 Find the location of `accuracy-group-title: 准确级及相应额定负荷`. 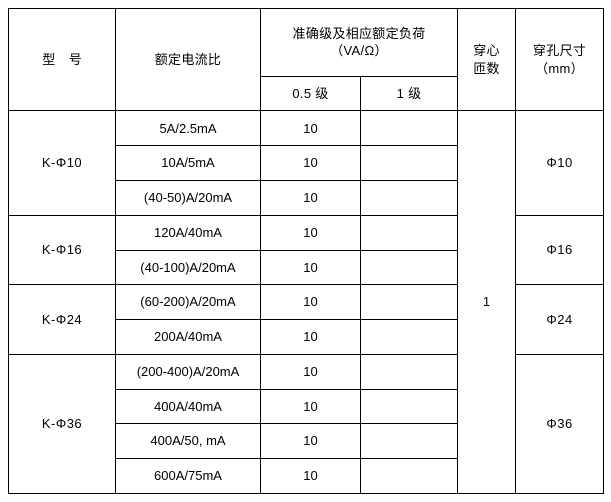

accuracy-group-title: 准确级及相应额定负荷 is located at coordinates (359, 33).